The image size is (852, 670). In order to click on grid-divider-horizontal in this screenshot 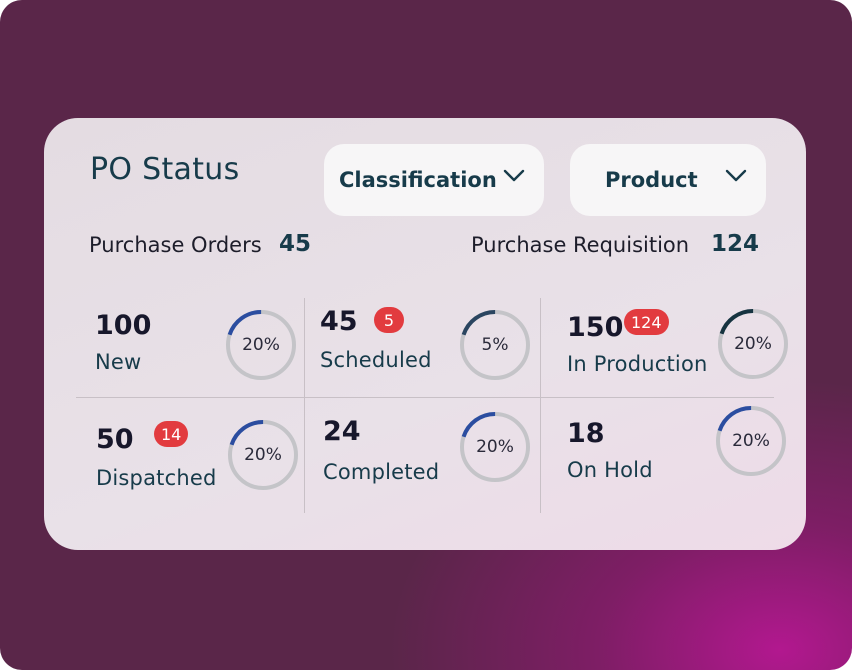, I will do `click(425, 397)`.